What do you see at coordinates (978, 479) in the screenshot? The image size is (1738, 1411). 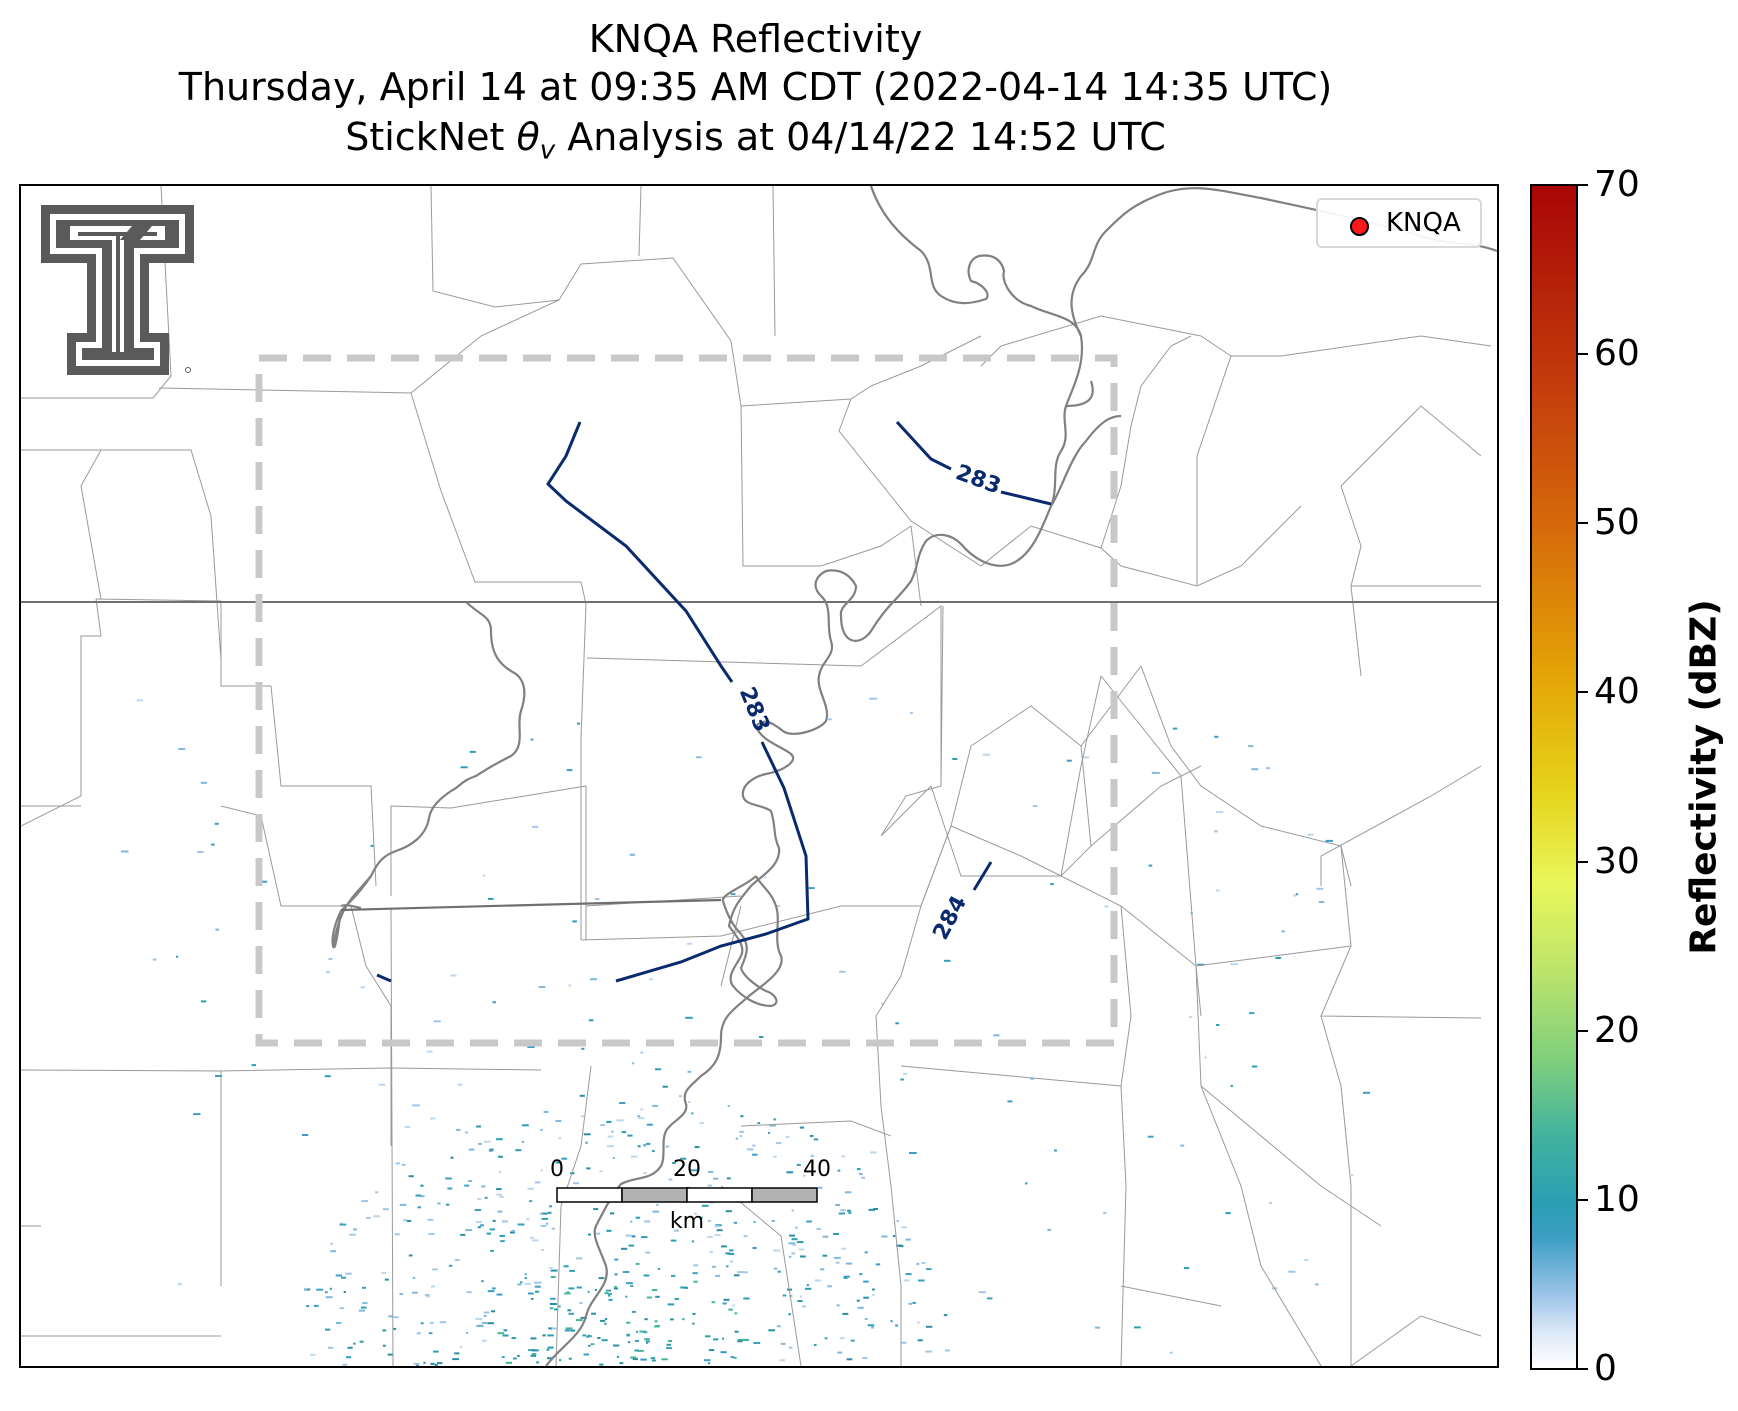 I see `contour-label-283-east: 283` at bounding box center [978, 479].